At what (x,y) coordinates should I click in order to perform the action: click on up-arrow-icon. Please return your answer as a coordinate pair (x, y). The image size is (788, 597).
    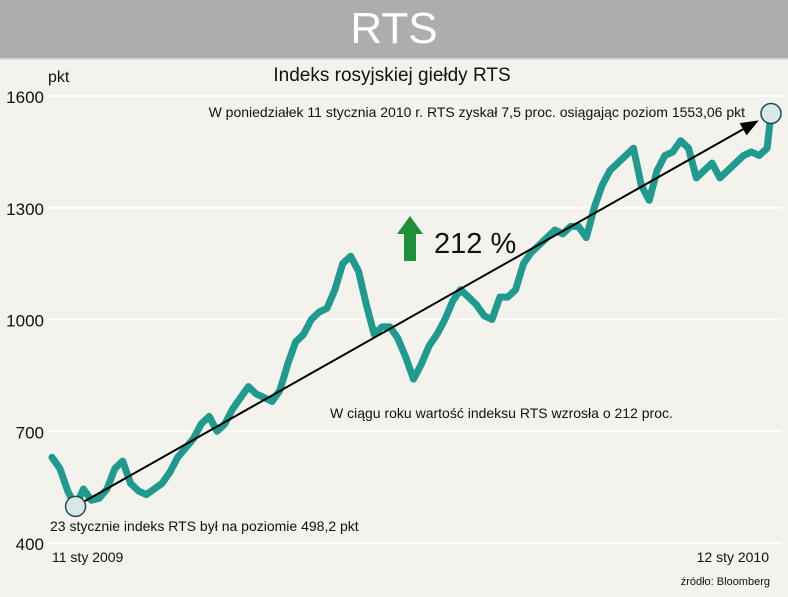
    Looking at the image, I should click on (410, 238).